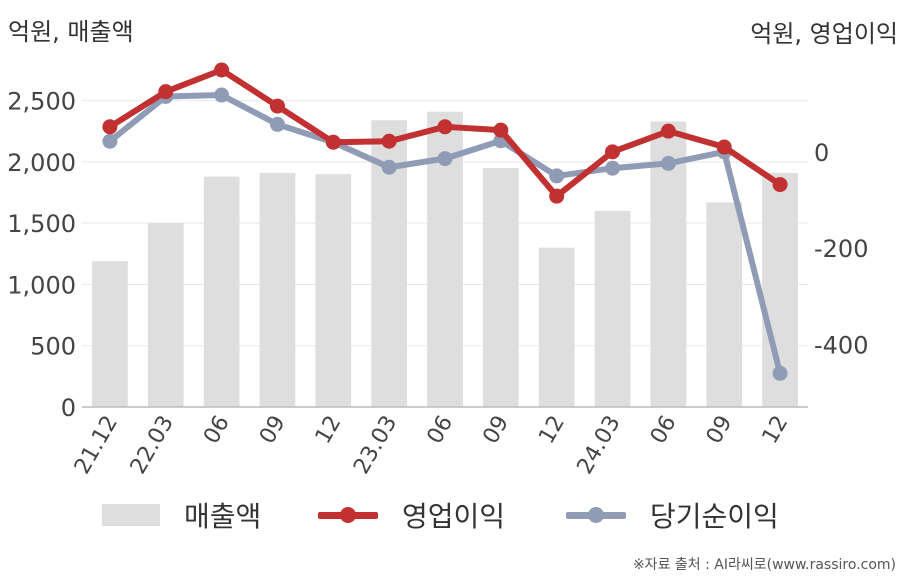  I want to click on legend-item-revenue: 매출액, so click(181, 515).